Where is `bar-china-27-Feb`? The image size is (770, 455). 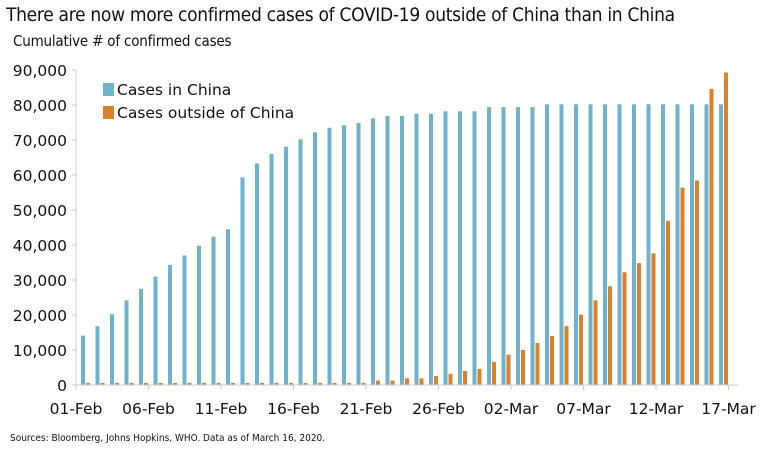 bar-china-27-Feb is located at coordinates (460, 248).